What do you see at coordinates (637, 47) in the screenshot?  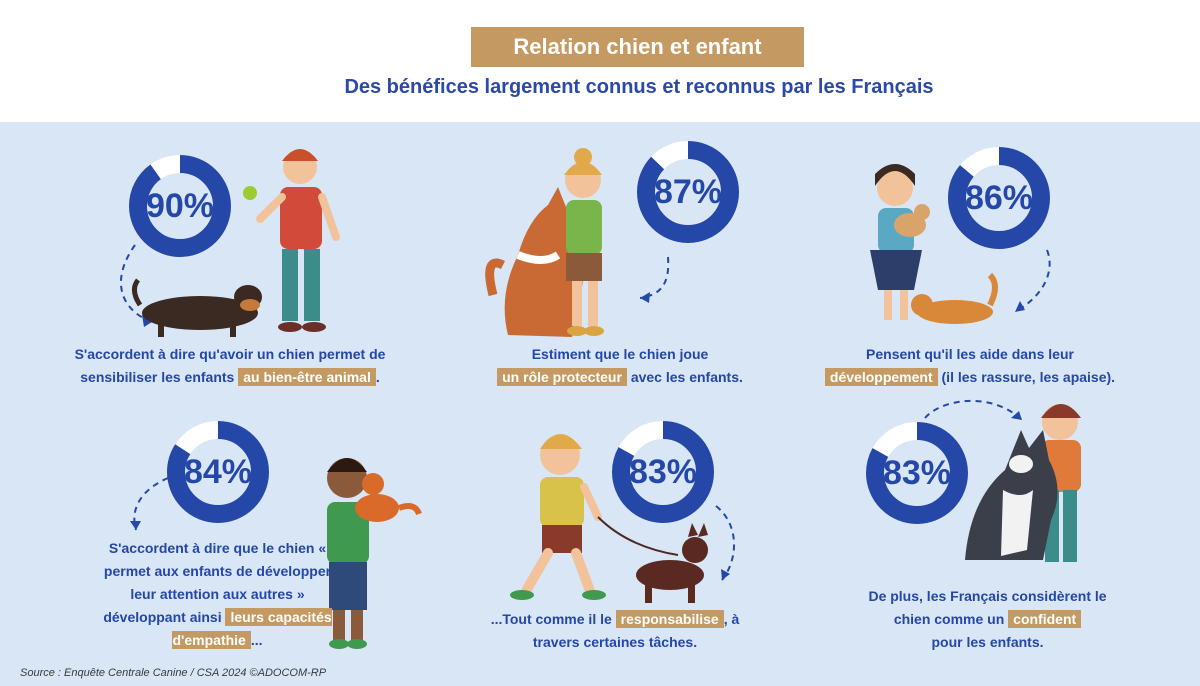 I see `page-title: Relation chien et enfant` at bounding box center [637, 47].